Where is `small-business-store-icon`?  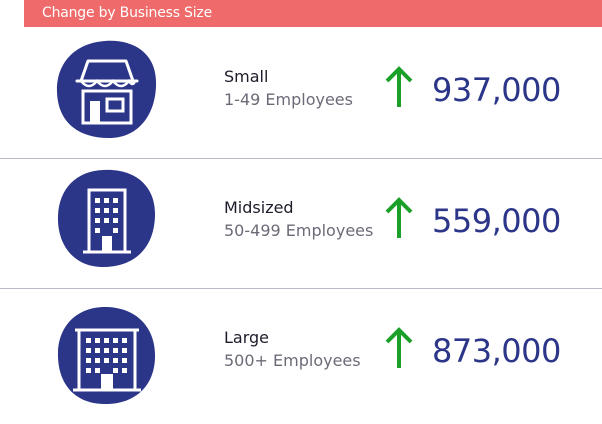 small-business-store-icon is located at coordinates (106, 88).